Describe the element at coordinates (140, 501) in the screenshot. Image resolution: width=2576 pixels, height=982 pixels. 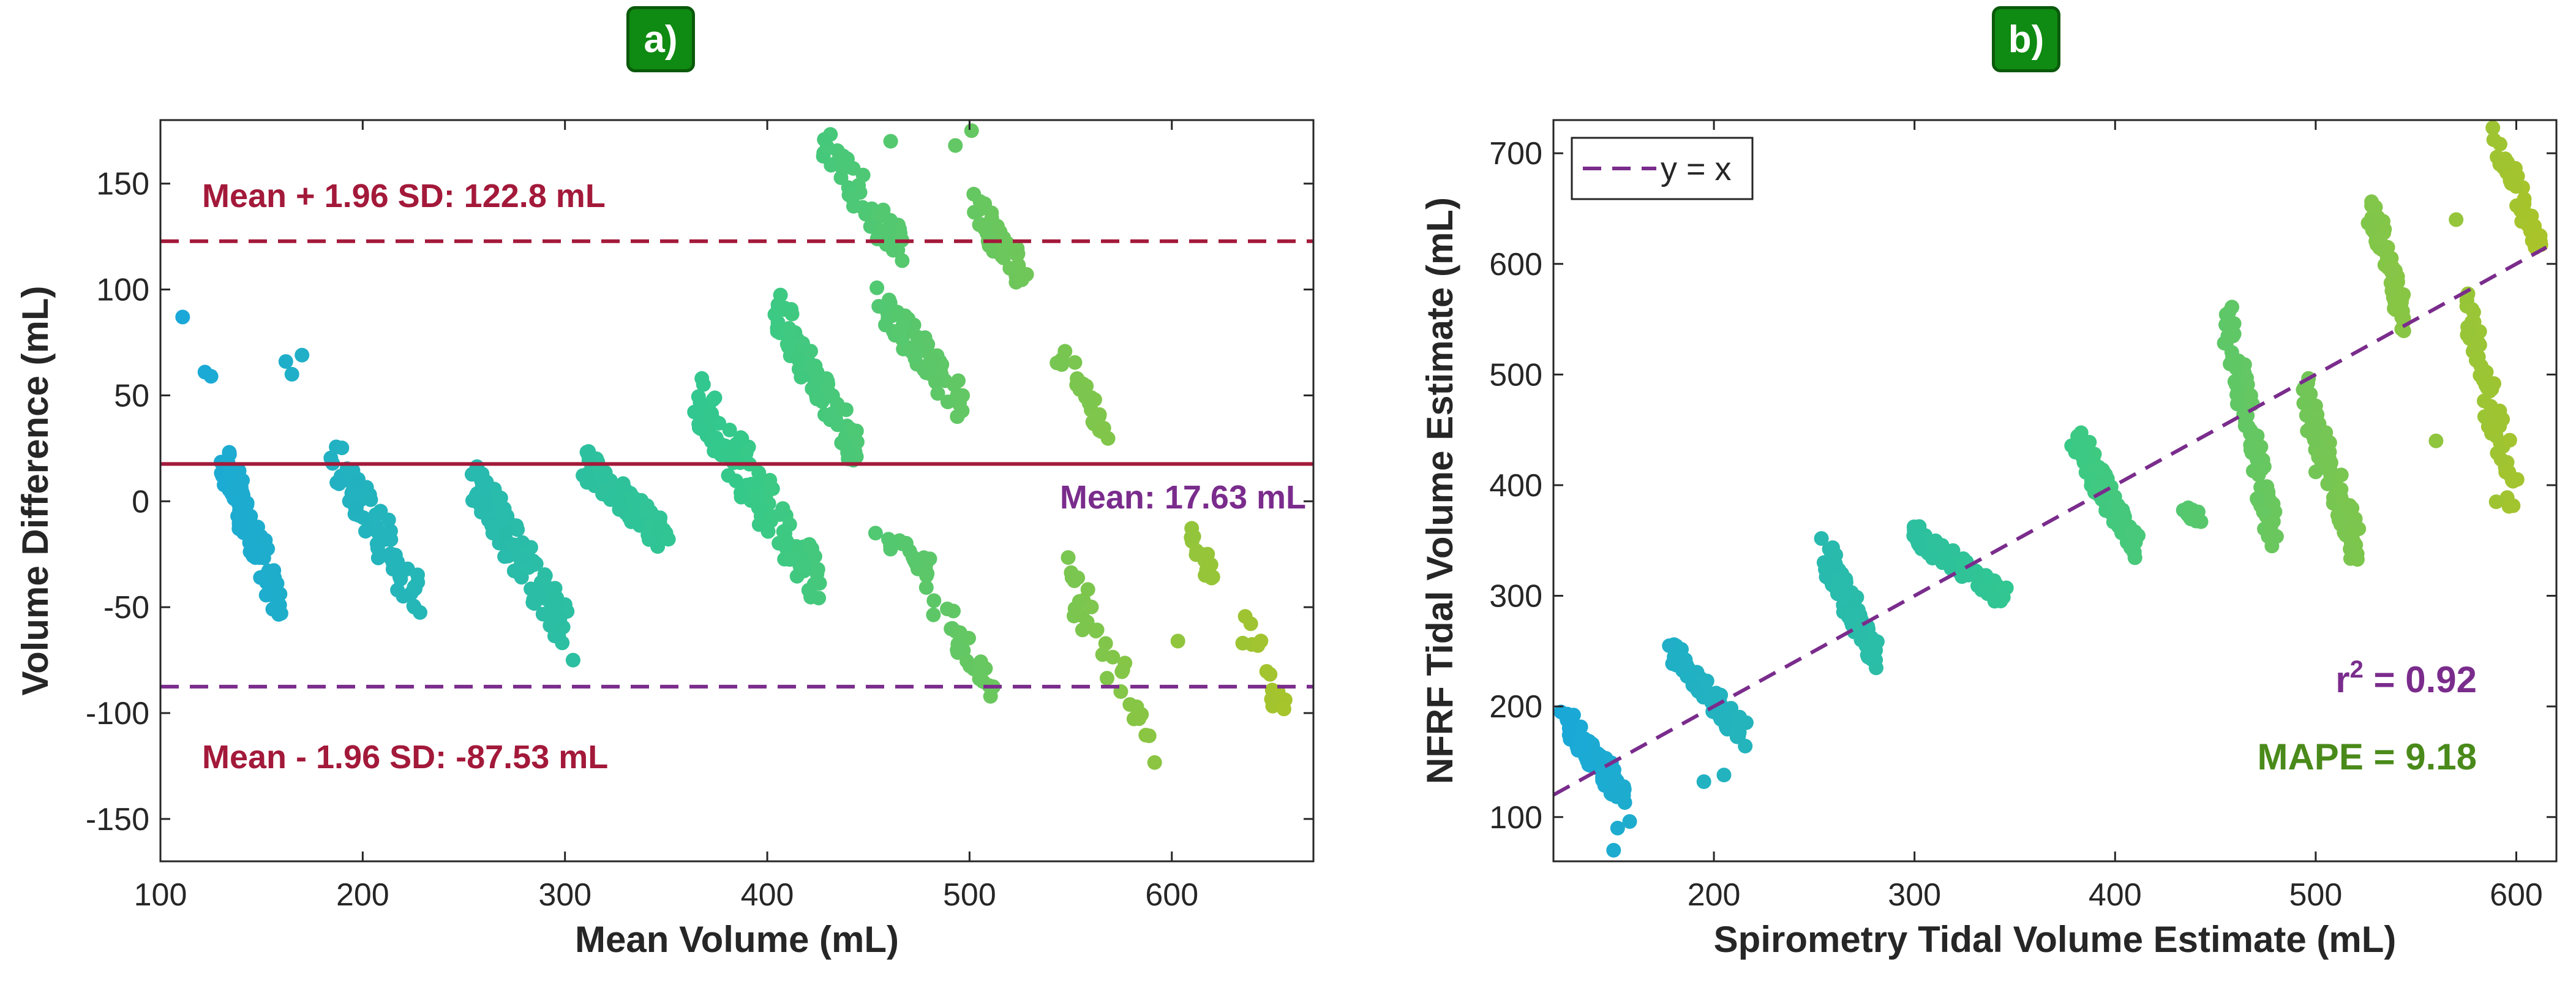
I see `y-tick-label: 0` at that location.